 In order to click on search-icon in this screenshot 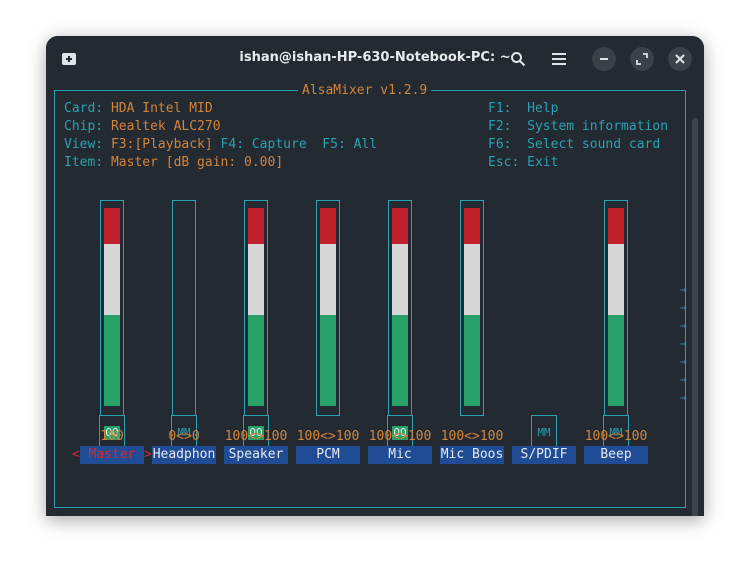, I will do `click(518, 59)`.